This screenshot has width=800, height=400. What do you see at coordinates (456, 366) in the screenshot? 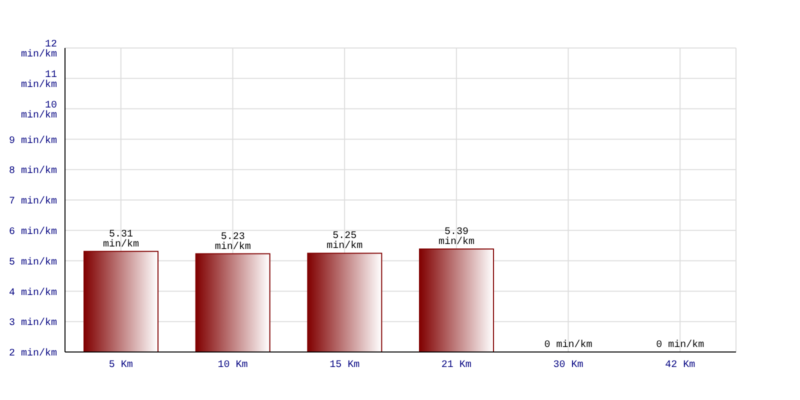
I see `x-tick-label: 21 Km` at bounding box center [456, 366].